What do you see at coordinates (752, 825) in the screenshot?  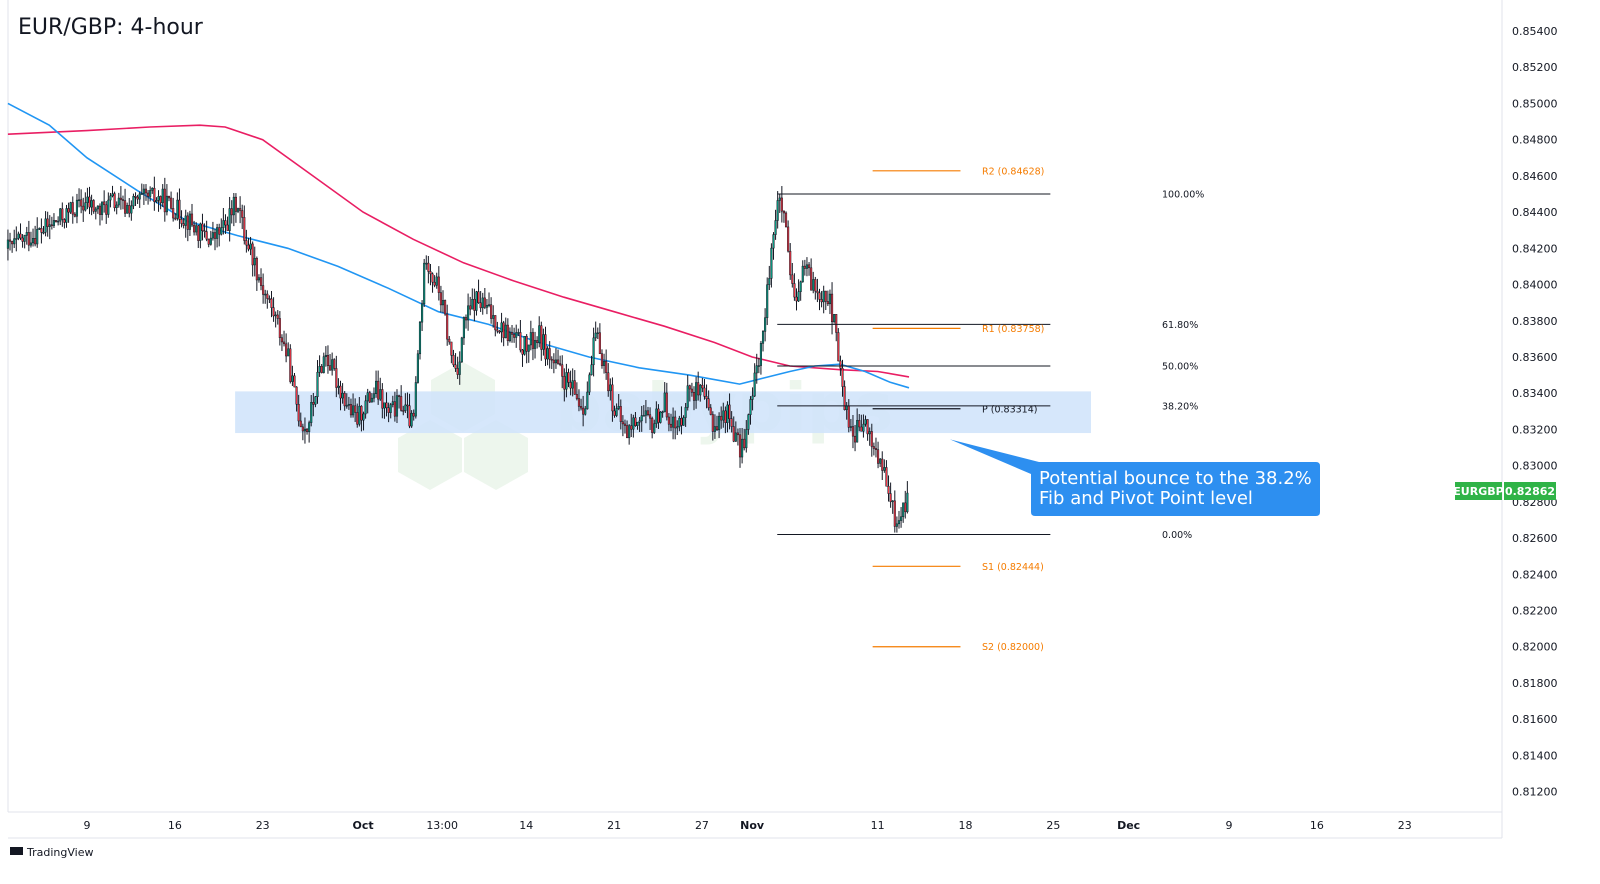 I see `time-tick-label: Nov` at bounding box center [752, 825].